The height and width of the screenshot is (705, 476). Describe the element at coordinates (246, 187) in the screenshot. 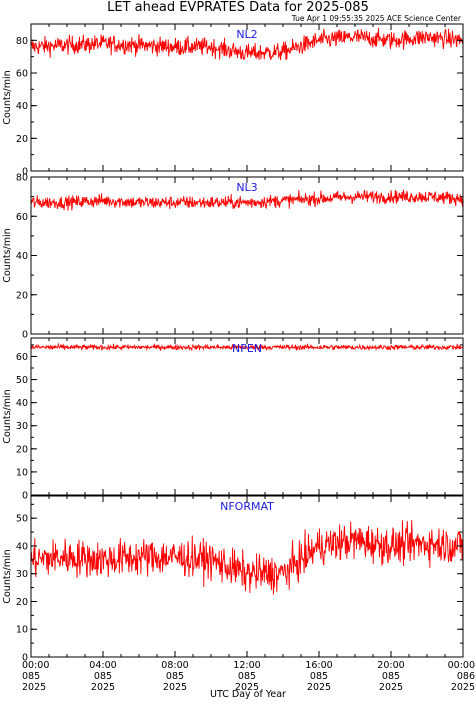

I see `panel-label-nl3: NL3` at that location.